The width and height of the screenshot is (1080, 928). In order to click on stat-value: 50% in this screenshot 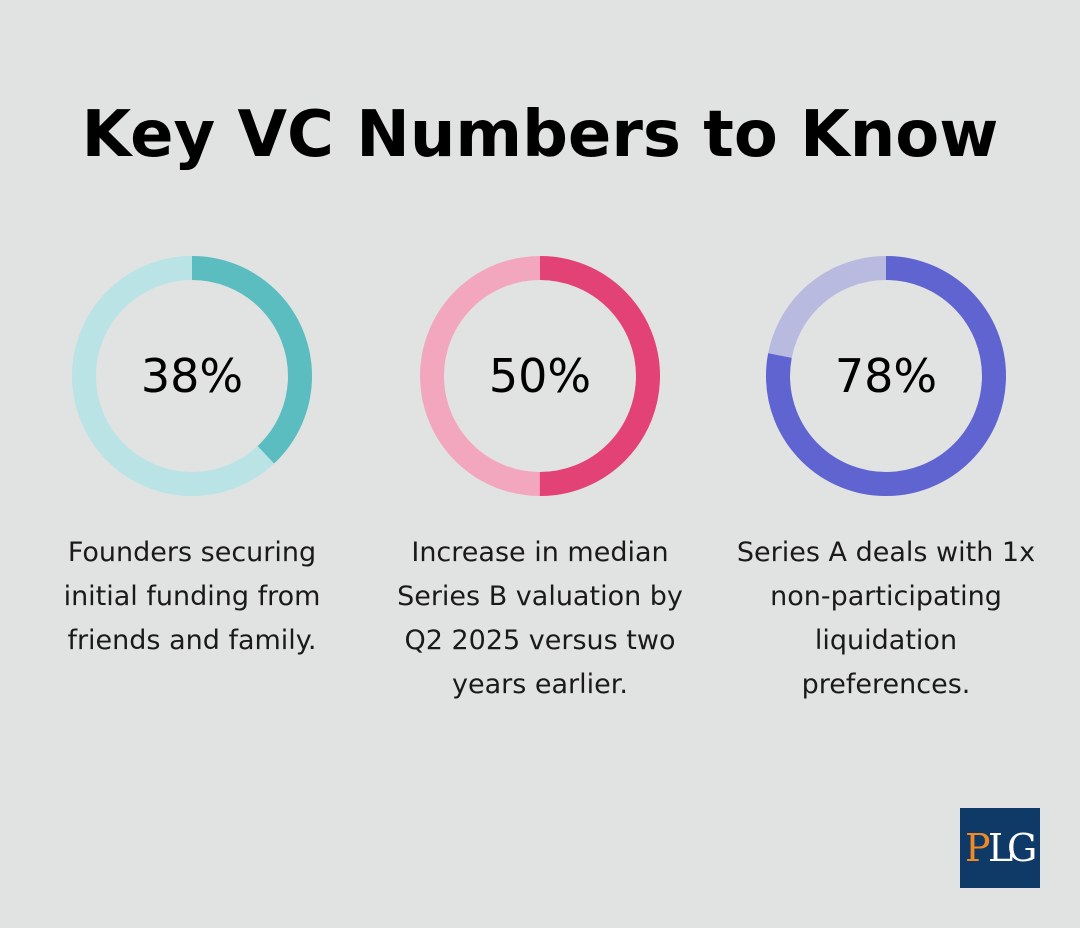, I will do `click(540, 376)`.